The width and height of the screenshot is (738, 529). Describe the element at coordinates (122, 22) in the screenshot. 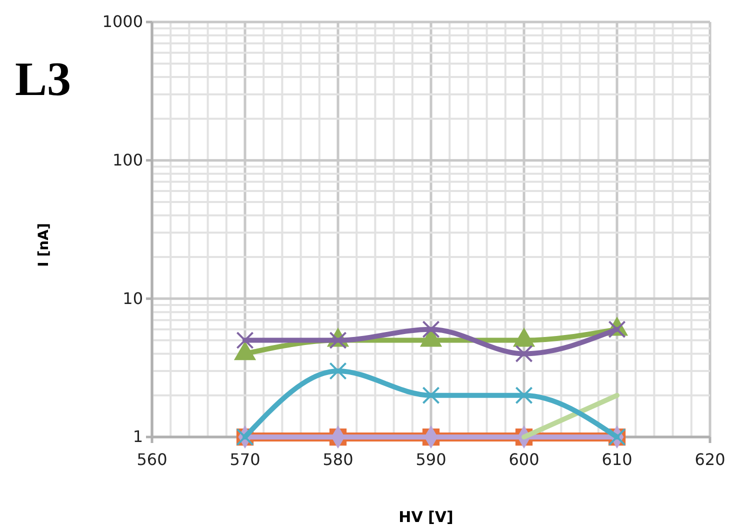

I see `y-tick-label: 1000` at that location.